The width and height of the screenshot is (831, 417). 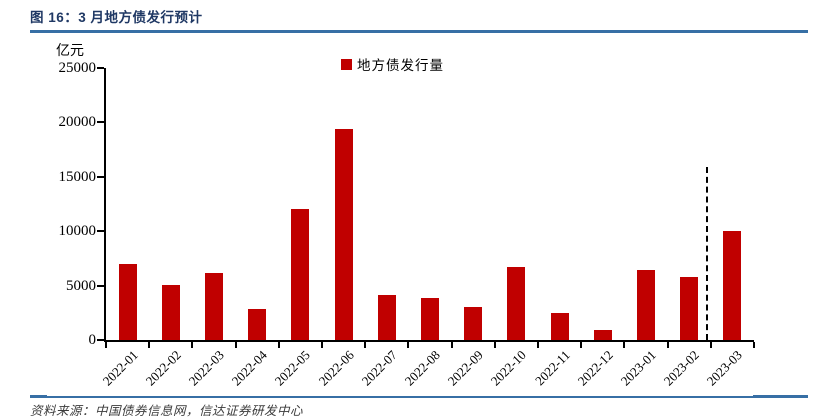 What do you see at coordinates (419, 31) in the screenshot?
I see `title-divider` at bounding box center [419, 31].